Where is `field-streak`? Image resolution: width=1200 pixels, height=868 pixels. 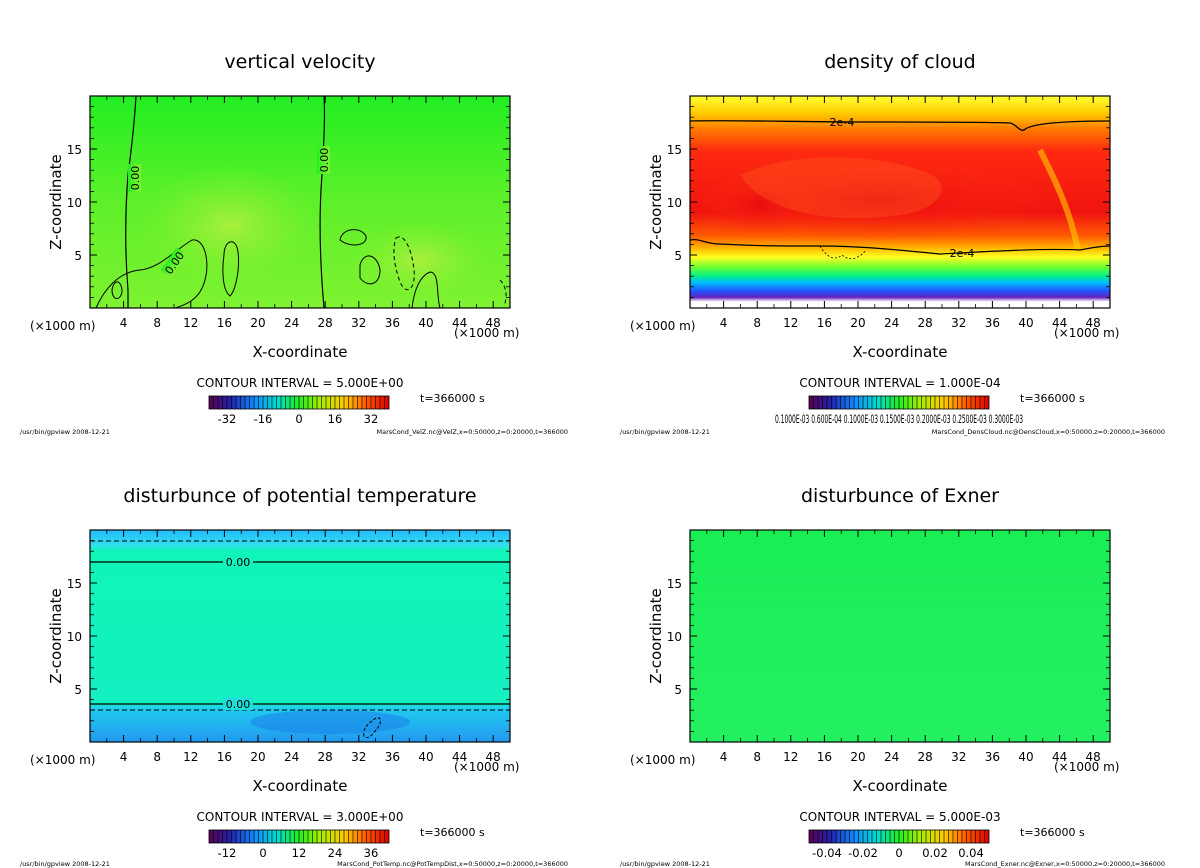 field-streak is located at coordinates (1059, 199).